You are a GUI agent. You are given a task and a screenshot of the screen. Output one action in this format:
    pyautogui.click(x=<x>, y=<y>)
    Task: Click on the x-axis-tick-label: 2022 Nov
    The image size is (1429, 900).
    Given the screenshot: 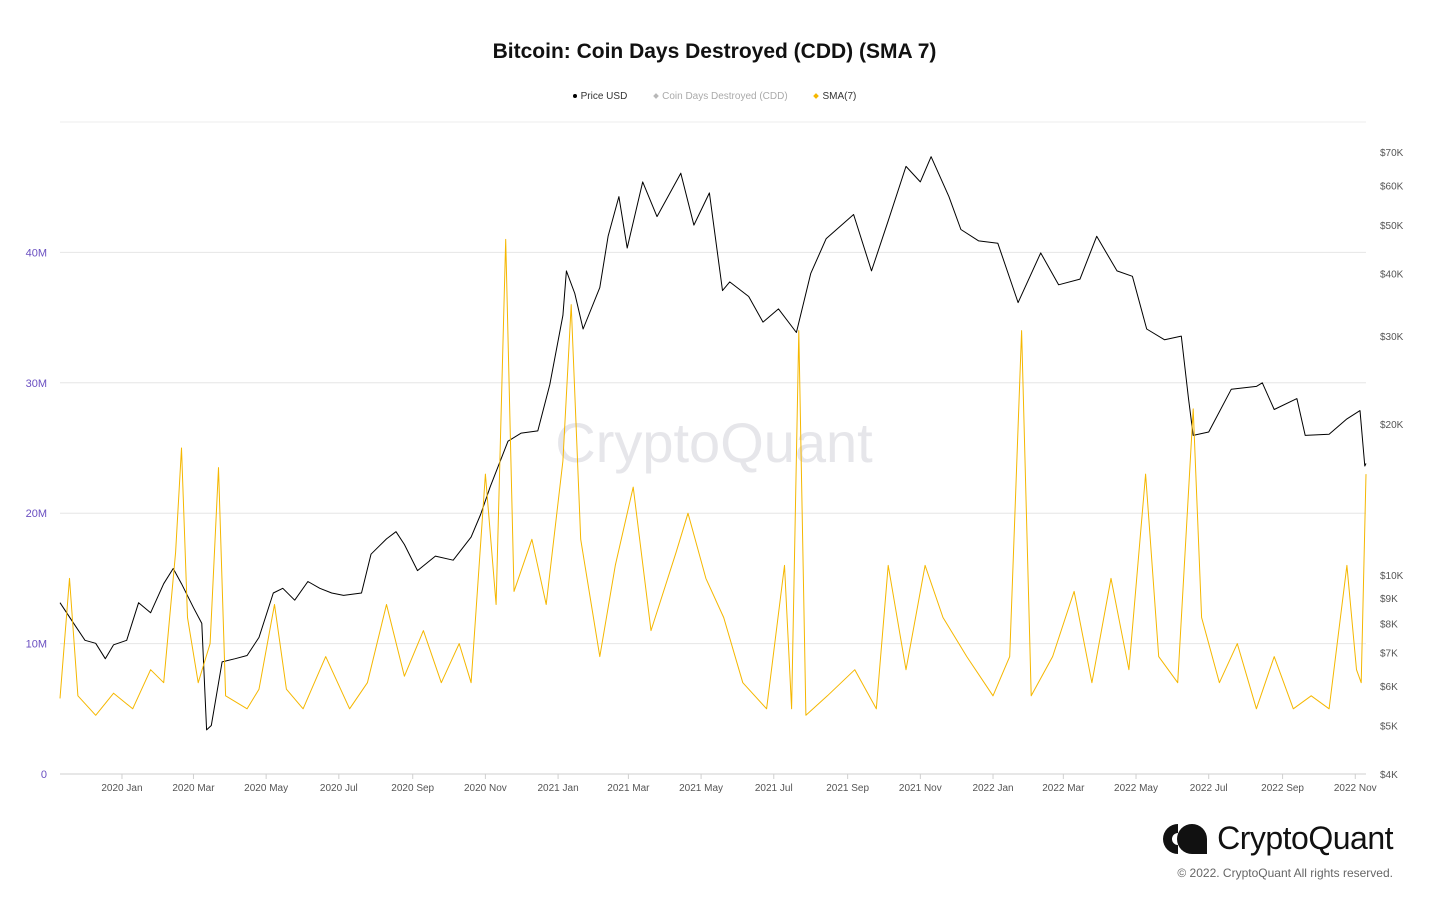 What is the action you would take?
    pyautogui.click(x=1355, y=788)
    